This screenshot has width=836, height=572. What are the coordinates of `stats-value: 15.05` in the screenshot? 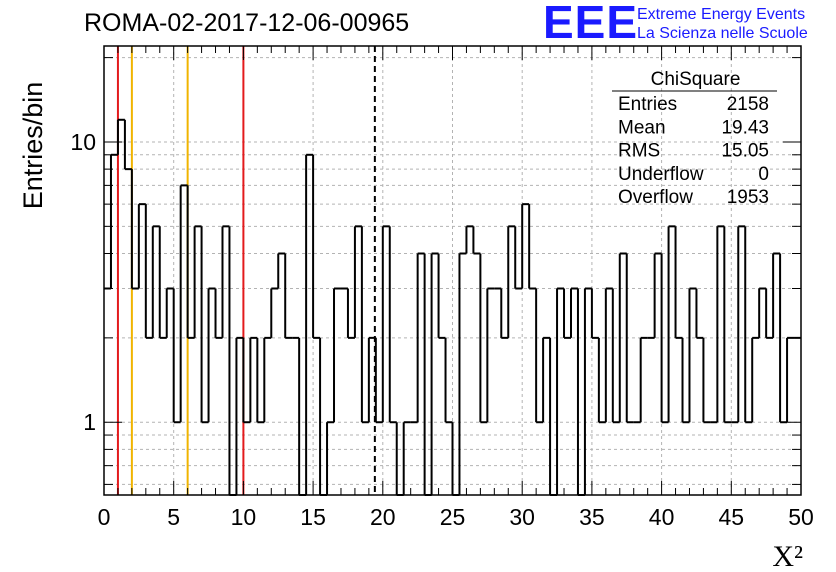 It's located at (745, 151).